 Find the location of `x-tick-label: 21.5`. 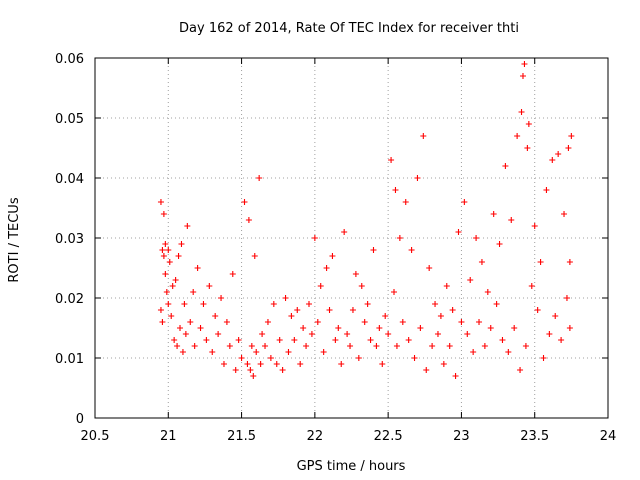

x-tick-label: 21.5 is located at coordinates (241, 436).